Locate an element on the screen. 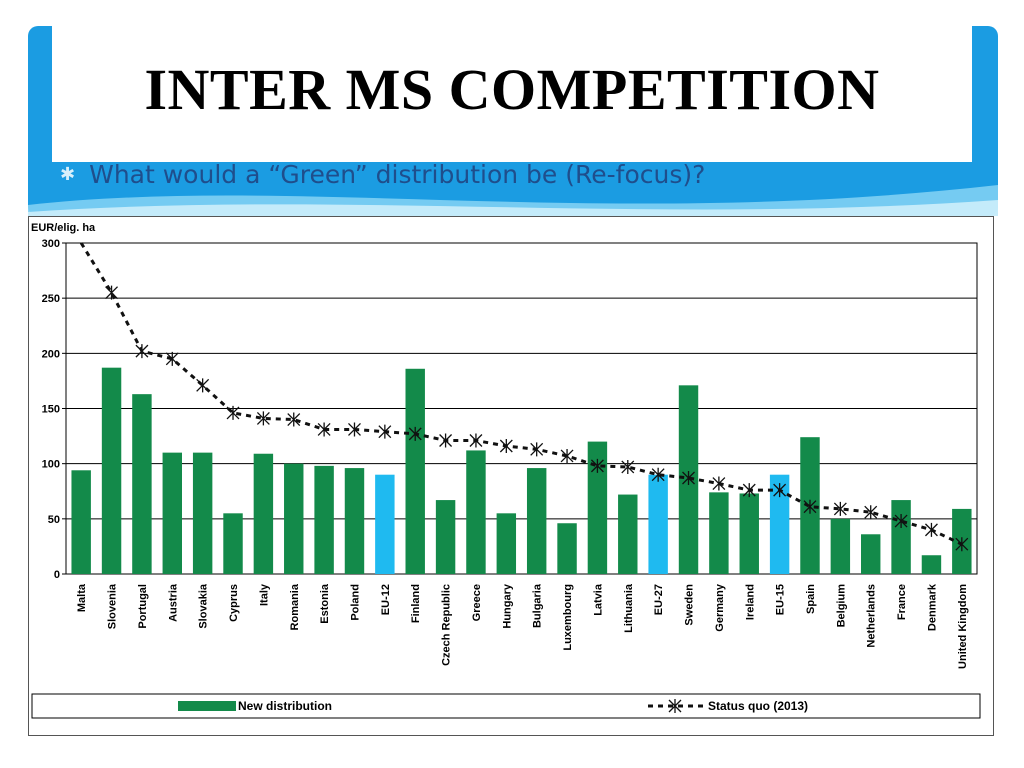  slide-title: INTER MS COMPETITION is located at coordinates (512, 89).